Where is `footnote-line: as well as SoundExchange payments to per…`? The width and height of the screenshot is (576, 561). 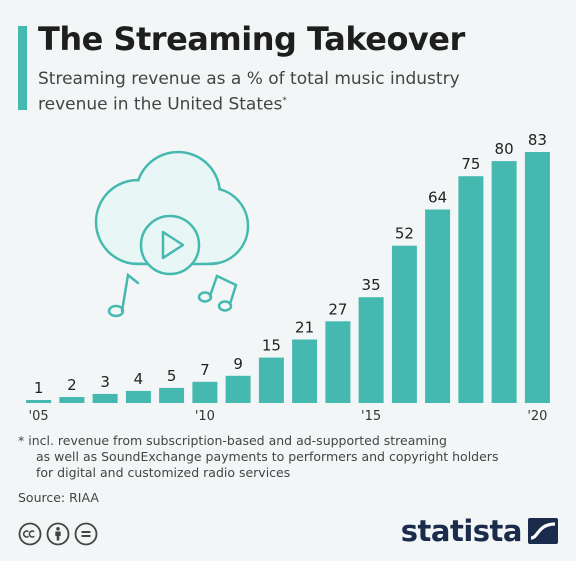 footnote-line: as well as SoundExchange payments to per… is located at coordinates (267, 456).